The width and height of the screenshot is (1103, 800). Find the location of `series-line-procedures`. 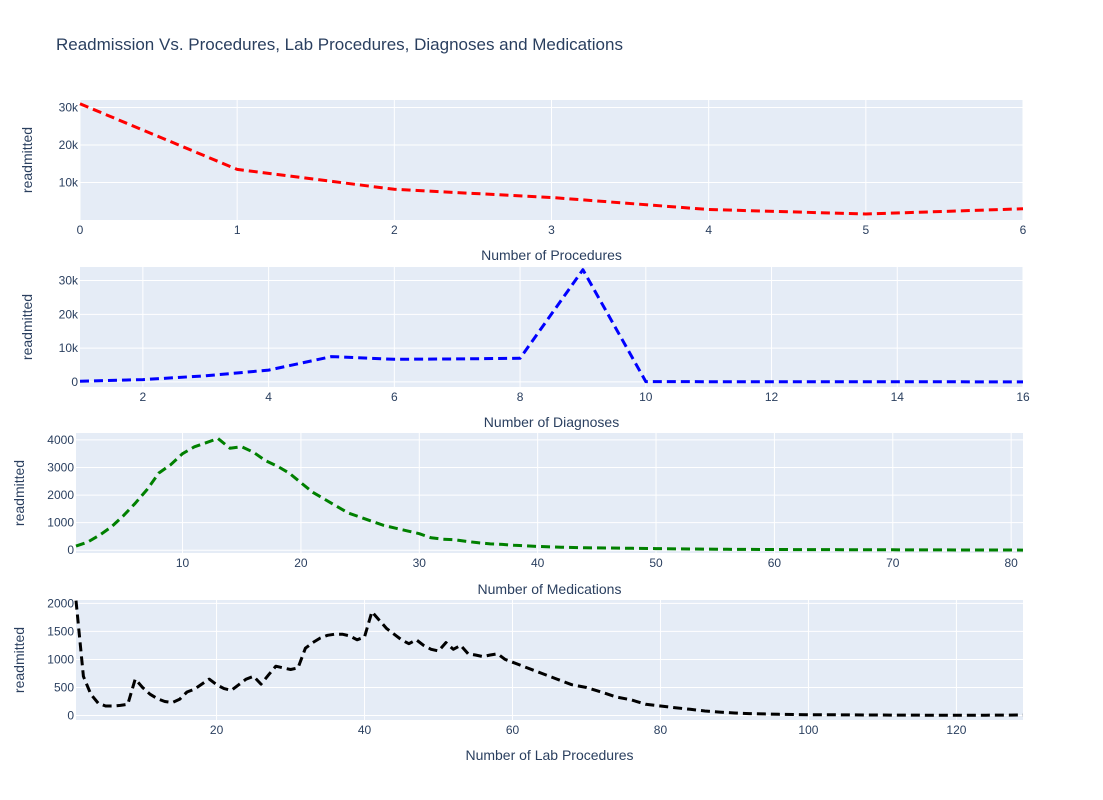

series-line-procedures is located at coordinates (551, 159).